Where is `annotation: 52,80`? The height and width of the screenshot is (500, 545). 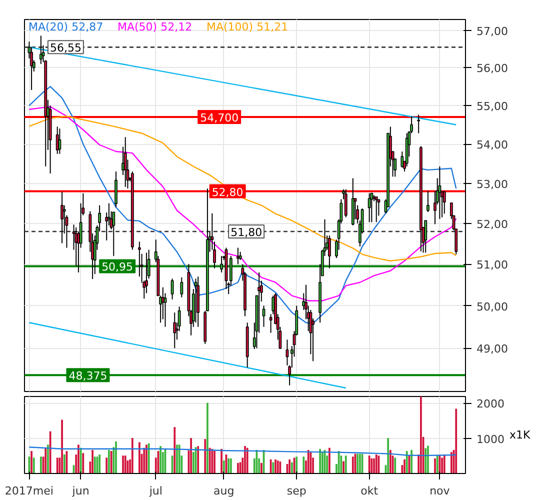 annotation: 52,80 is located at coordinates (228, 192).